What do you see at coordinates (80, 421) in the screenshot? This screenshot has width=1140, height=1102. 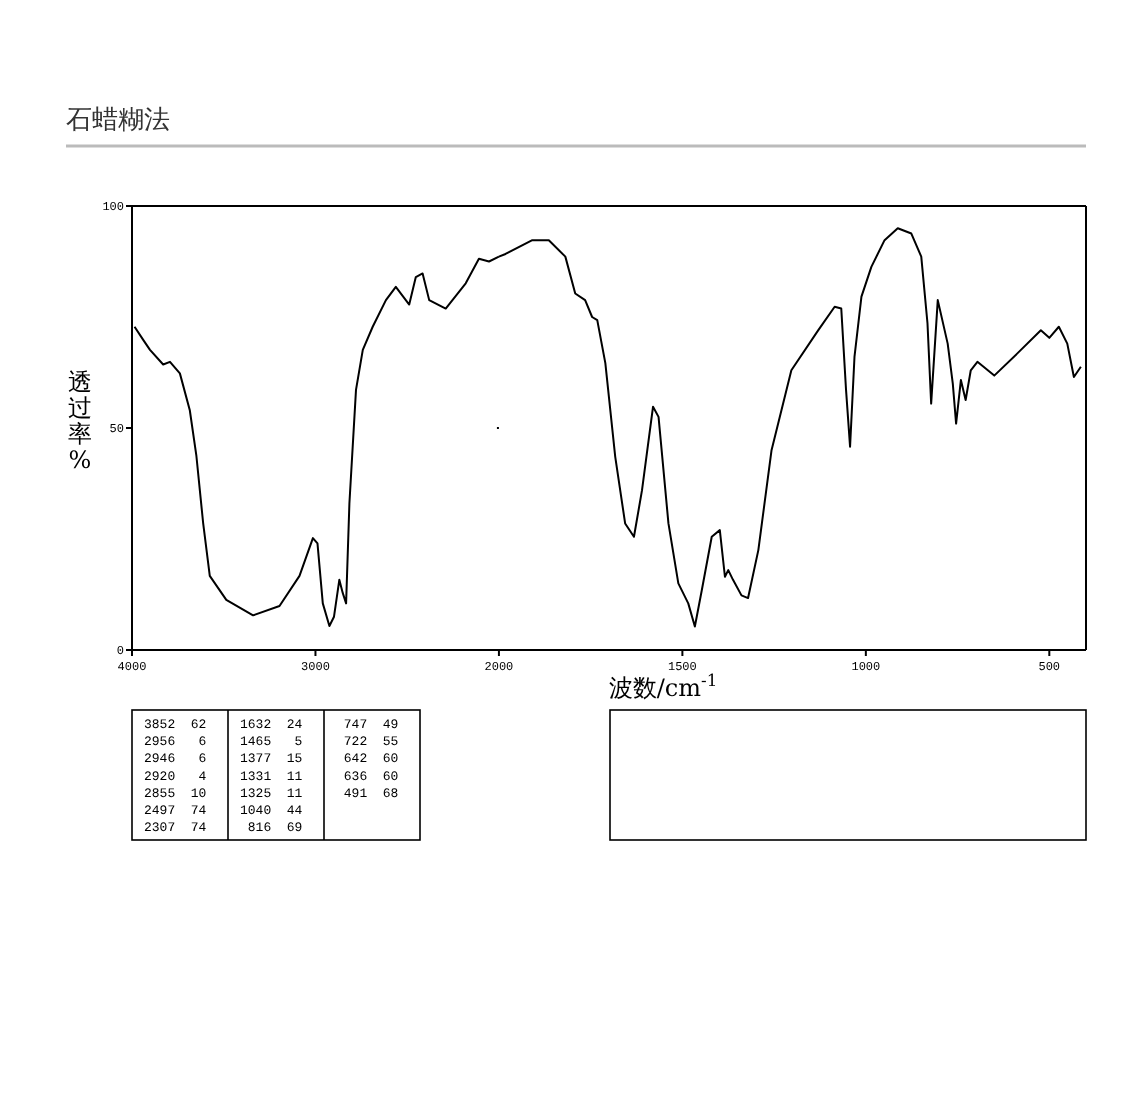 I see `y-axis-title: 透过率%` at bounding box center [80, 421].